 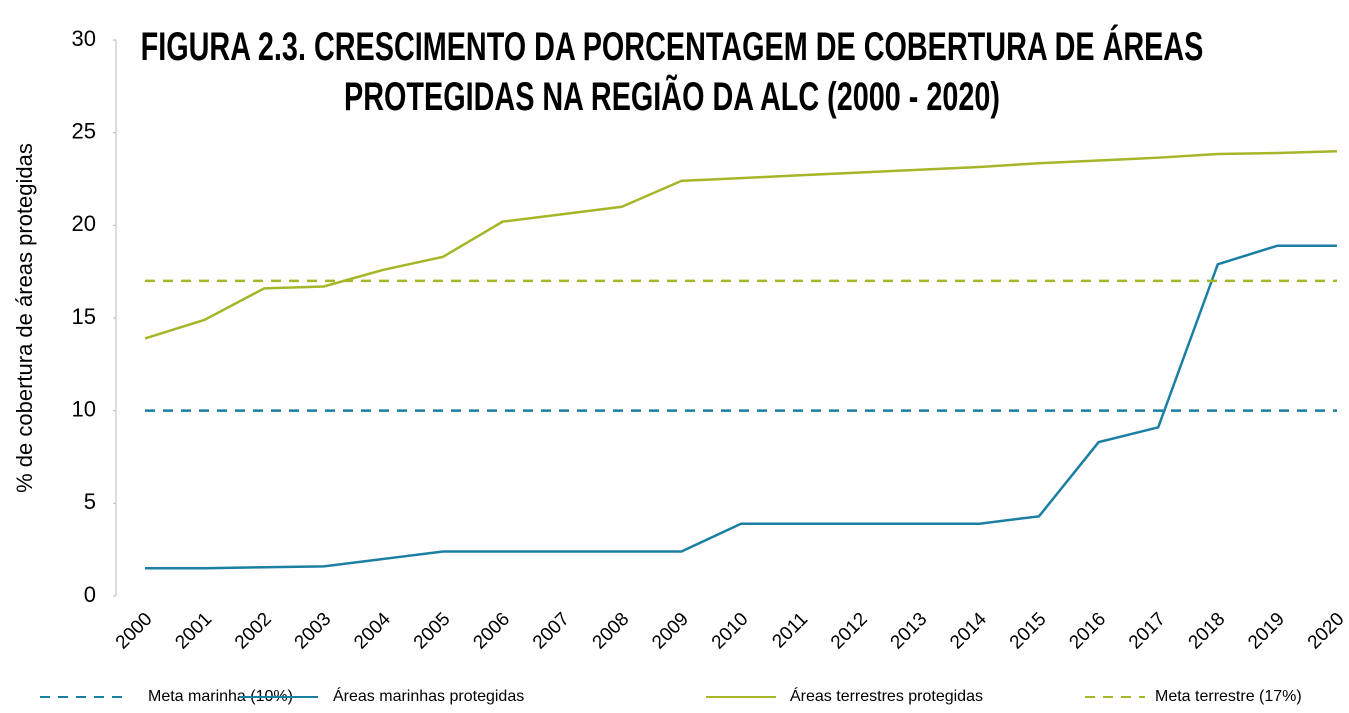 I want to click on x-tick-label: 2015, so click(x=1028, y=631).